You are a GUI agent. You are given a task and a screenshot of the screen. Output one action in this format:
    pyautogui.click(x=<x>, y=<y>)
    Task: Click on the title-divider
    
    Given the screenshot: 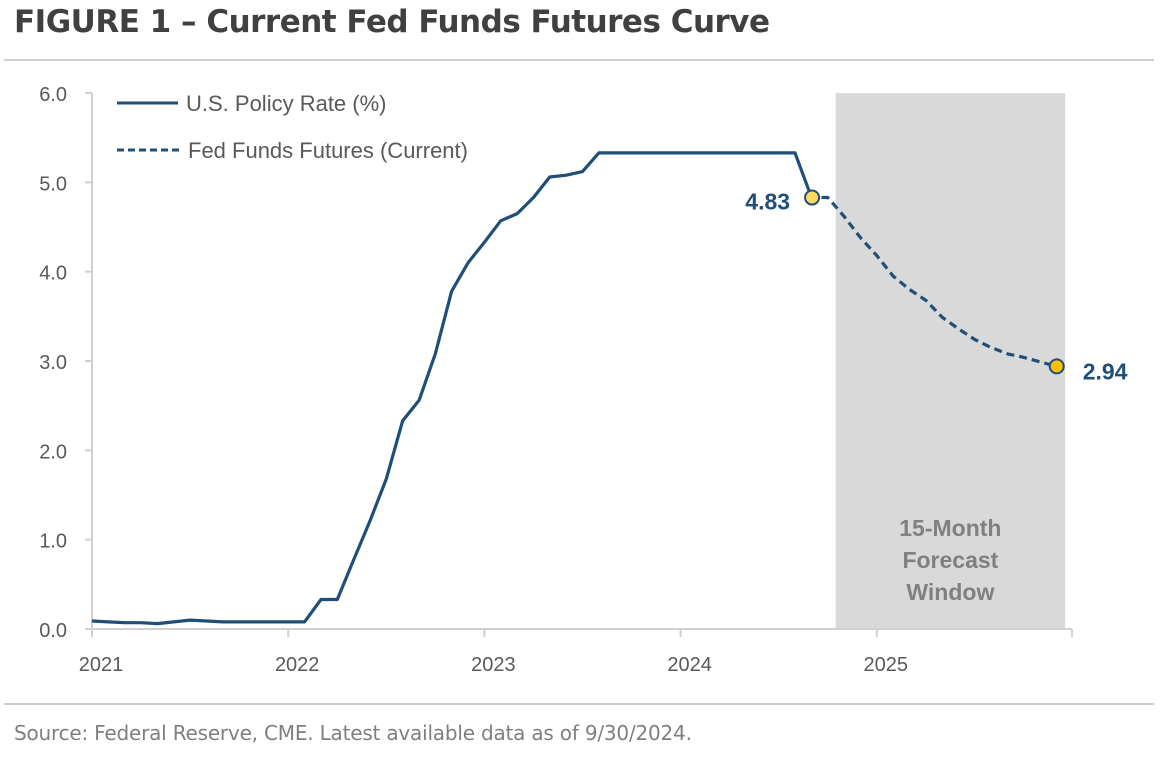 What is the action you would take?
    pyautogui.click(x=579, y=60)
    